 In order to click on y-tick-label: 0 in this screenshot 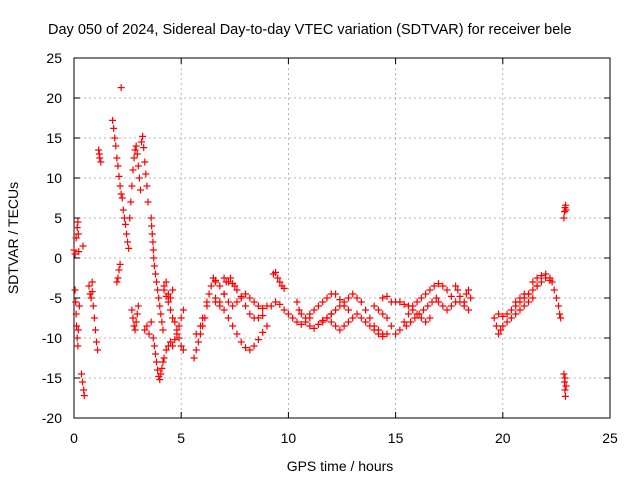, I will do `click(58, 258)`.